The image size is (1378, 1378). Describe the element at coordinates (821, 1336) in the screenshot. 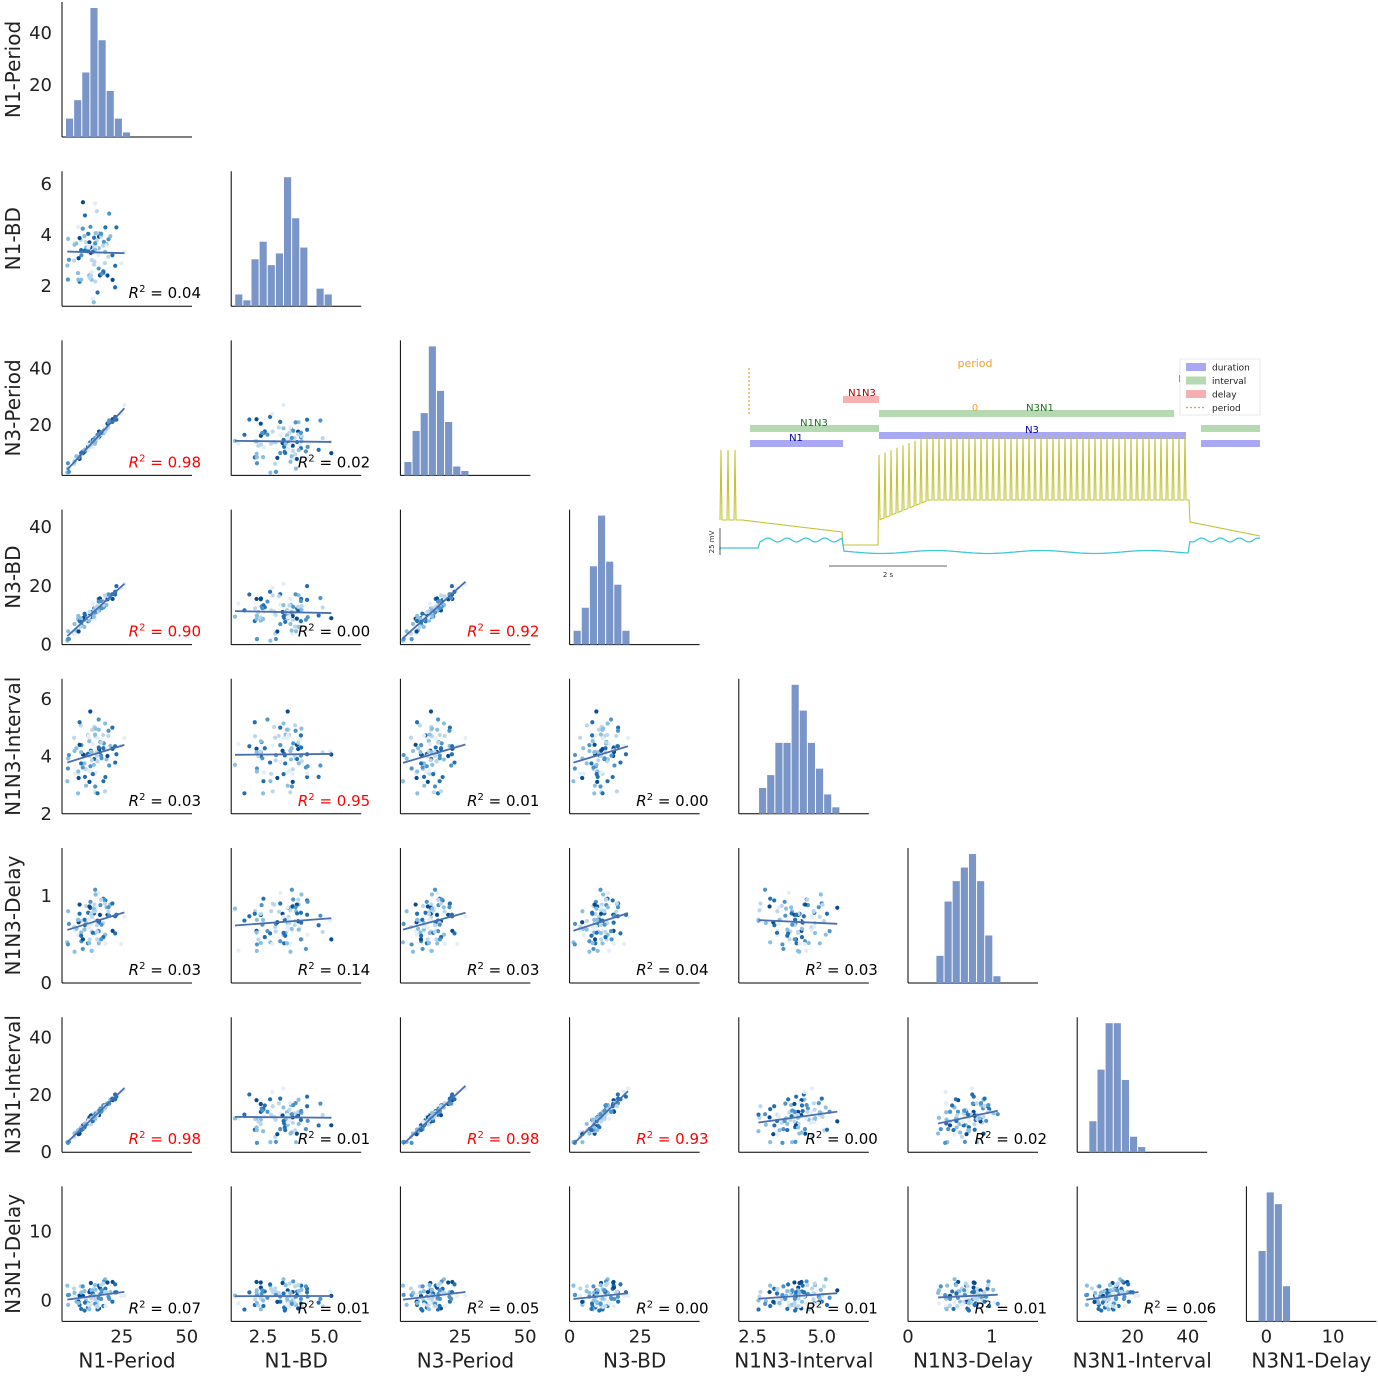

I see `x-tick-label: 5.0` at that location.